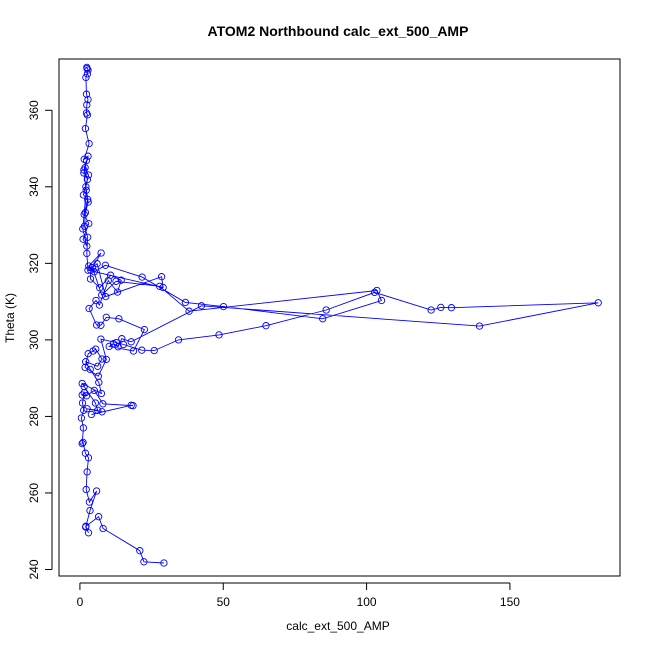 The width and height of the screenshot is (650, 650). I want to click on x-axis: 0 50 100 150, so click(298, 595).